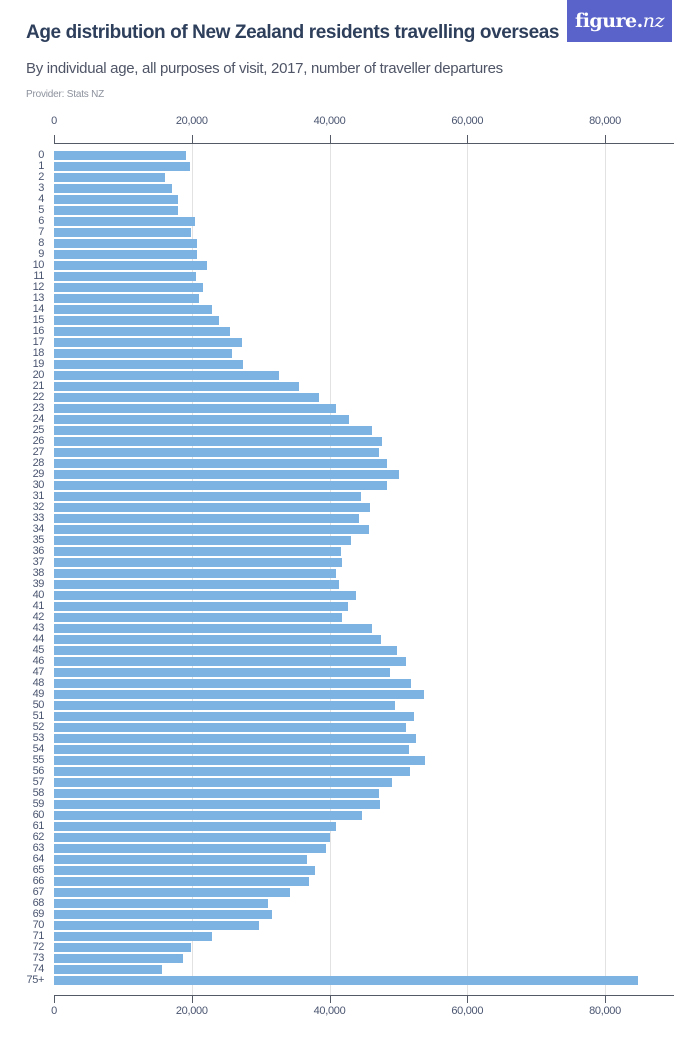 This screenshot has height=1050, width=700. Describe the element at coordinates (38, 793) in the screenshot. I see `age-label: 58` at that location.